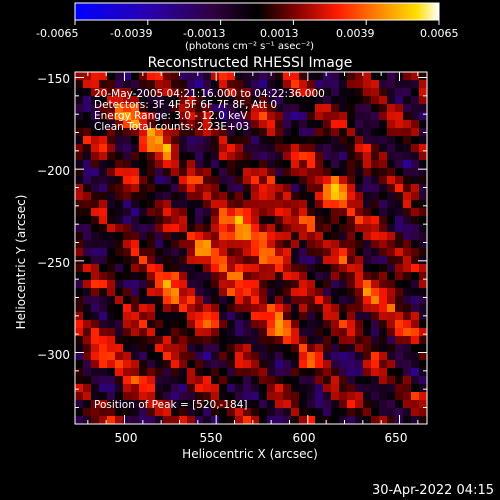 This screenshot has width=500, height=500. Describe the element at coordinates (53, 355) in the screenshot. I see `y-tick-label-neg300: −300` at that location.